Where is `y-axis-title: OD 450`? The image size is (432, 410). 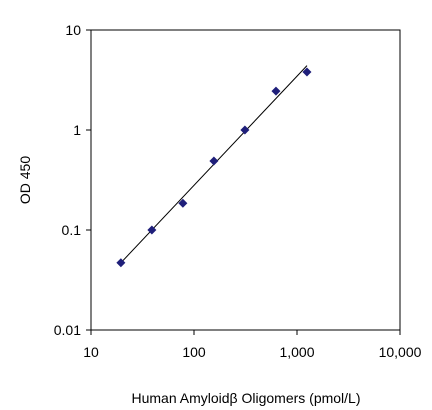
y-axis-title: OD 450 is located at coordinates (25, 180).